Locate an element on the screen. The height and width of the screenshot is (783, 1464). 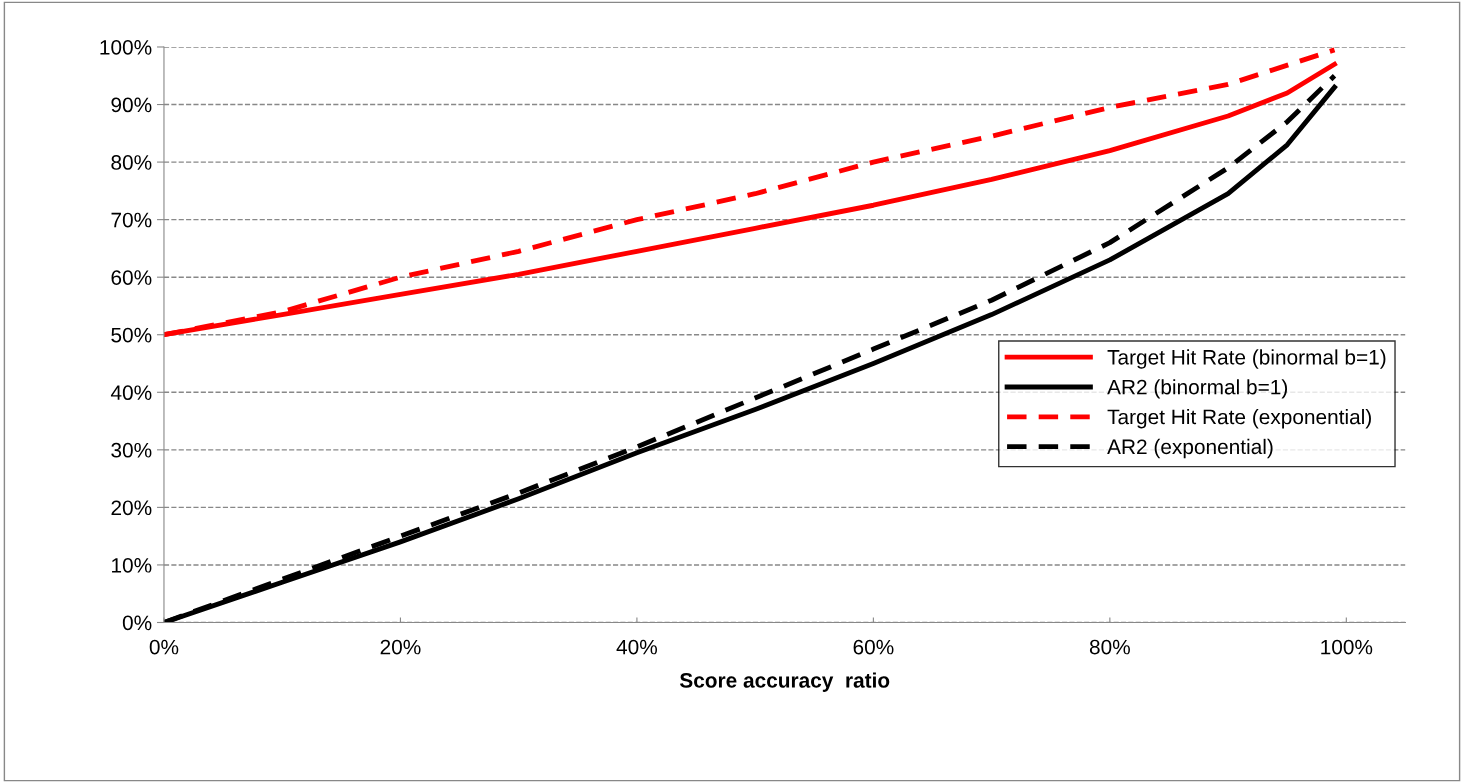
y-tick-label: 60% is located at coordinates (131, 277).